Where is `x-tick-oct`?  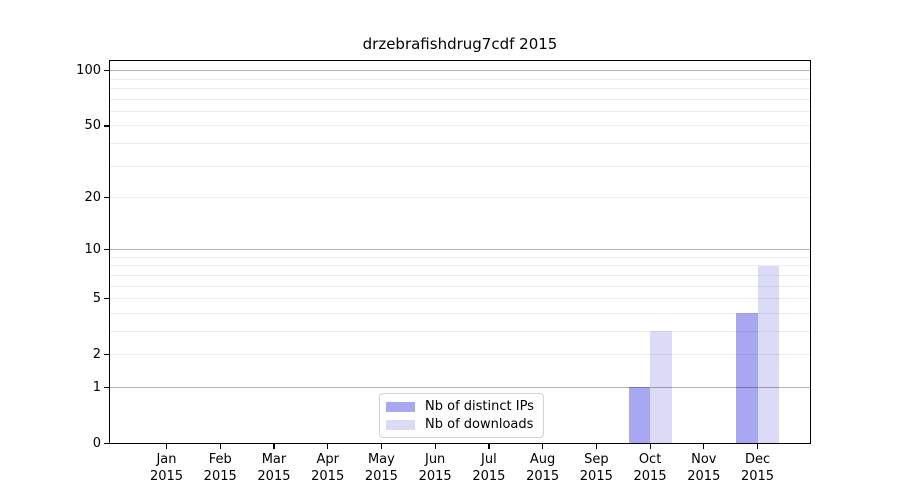
x-tick-oct is located at coordinates (650, 446).